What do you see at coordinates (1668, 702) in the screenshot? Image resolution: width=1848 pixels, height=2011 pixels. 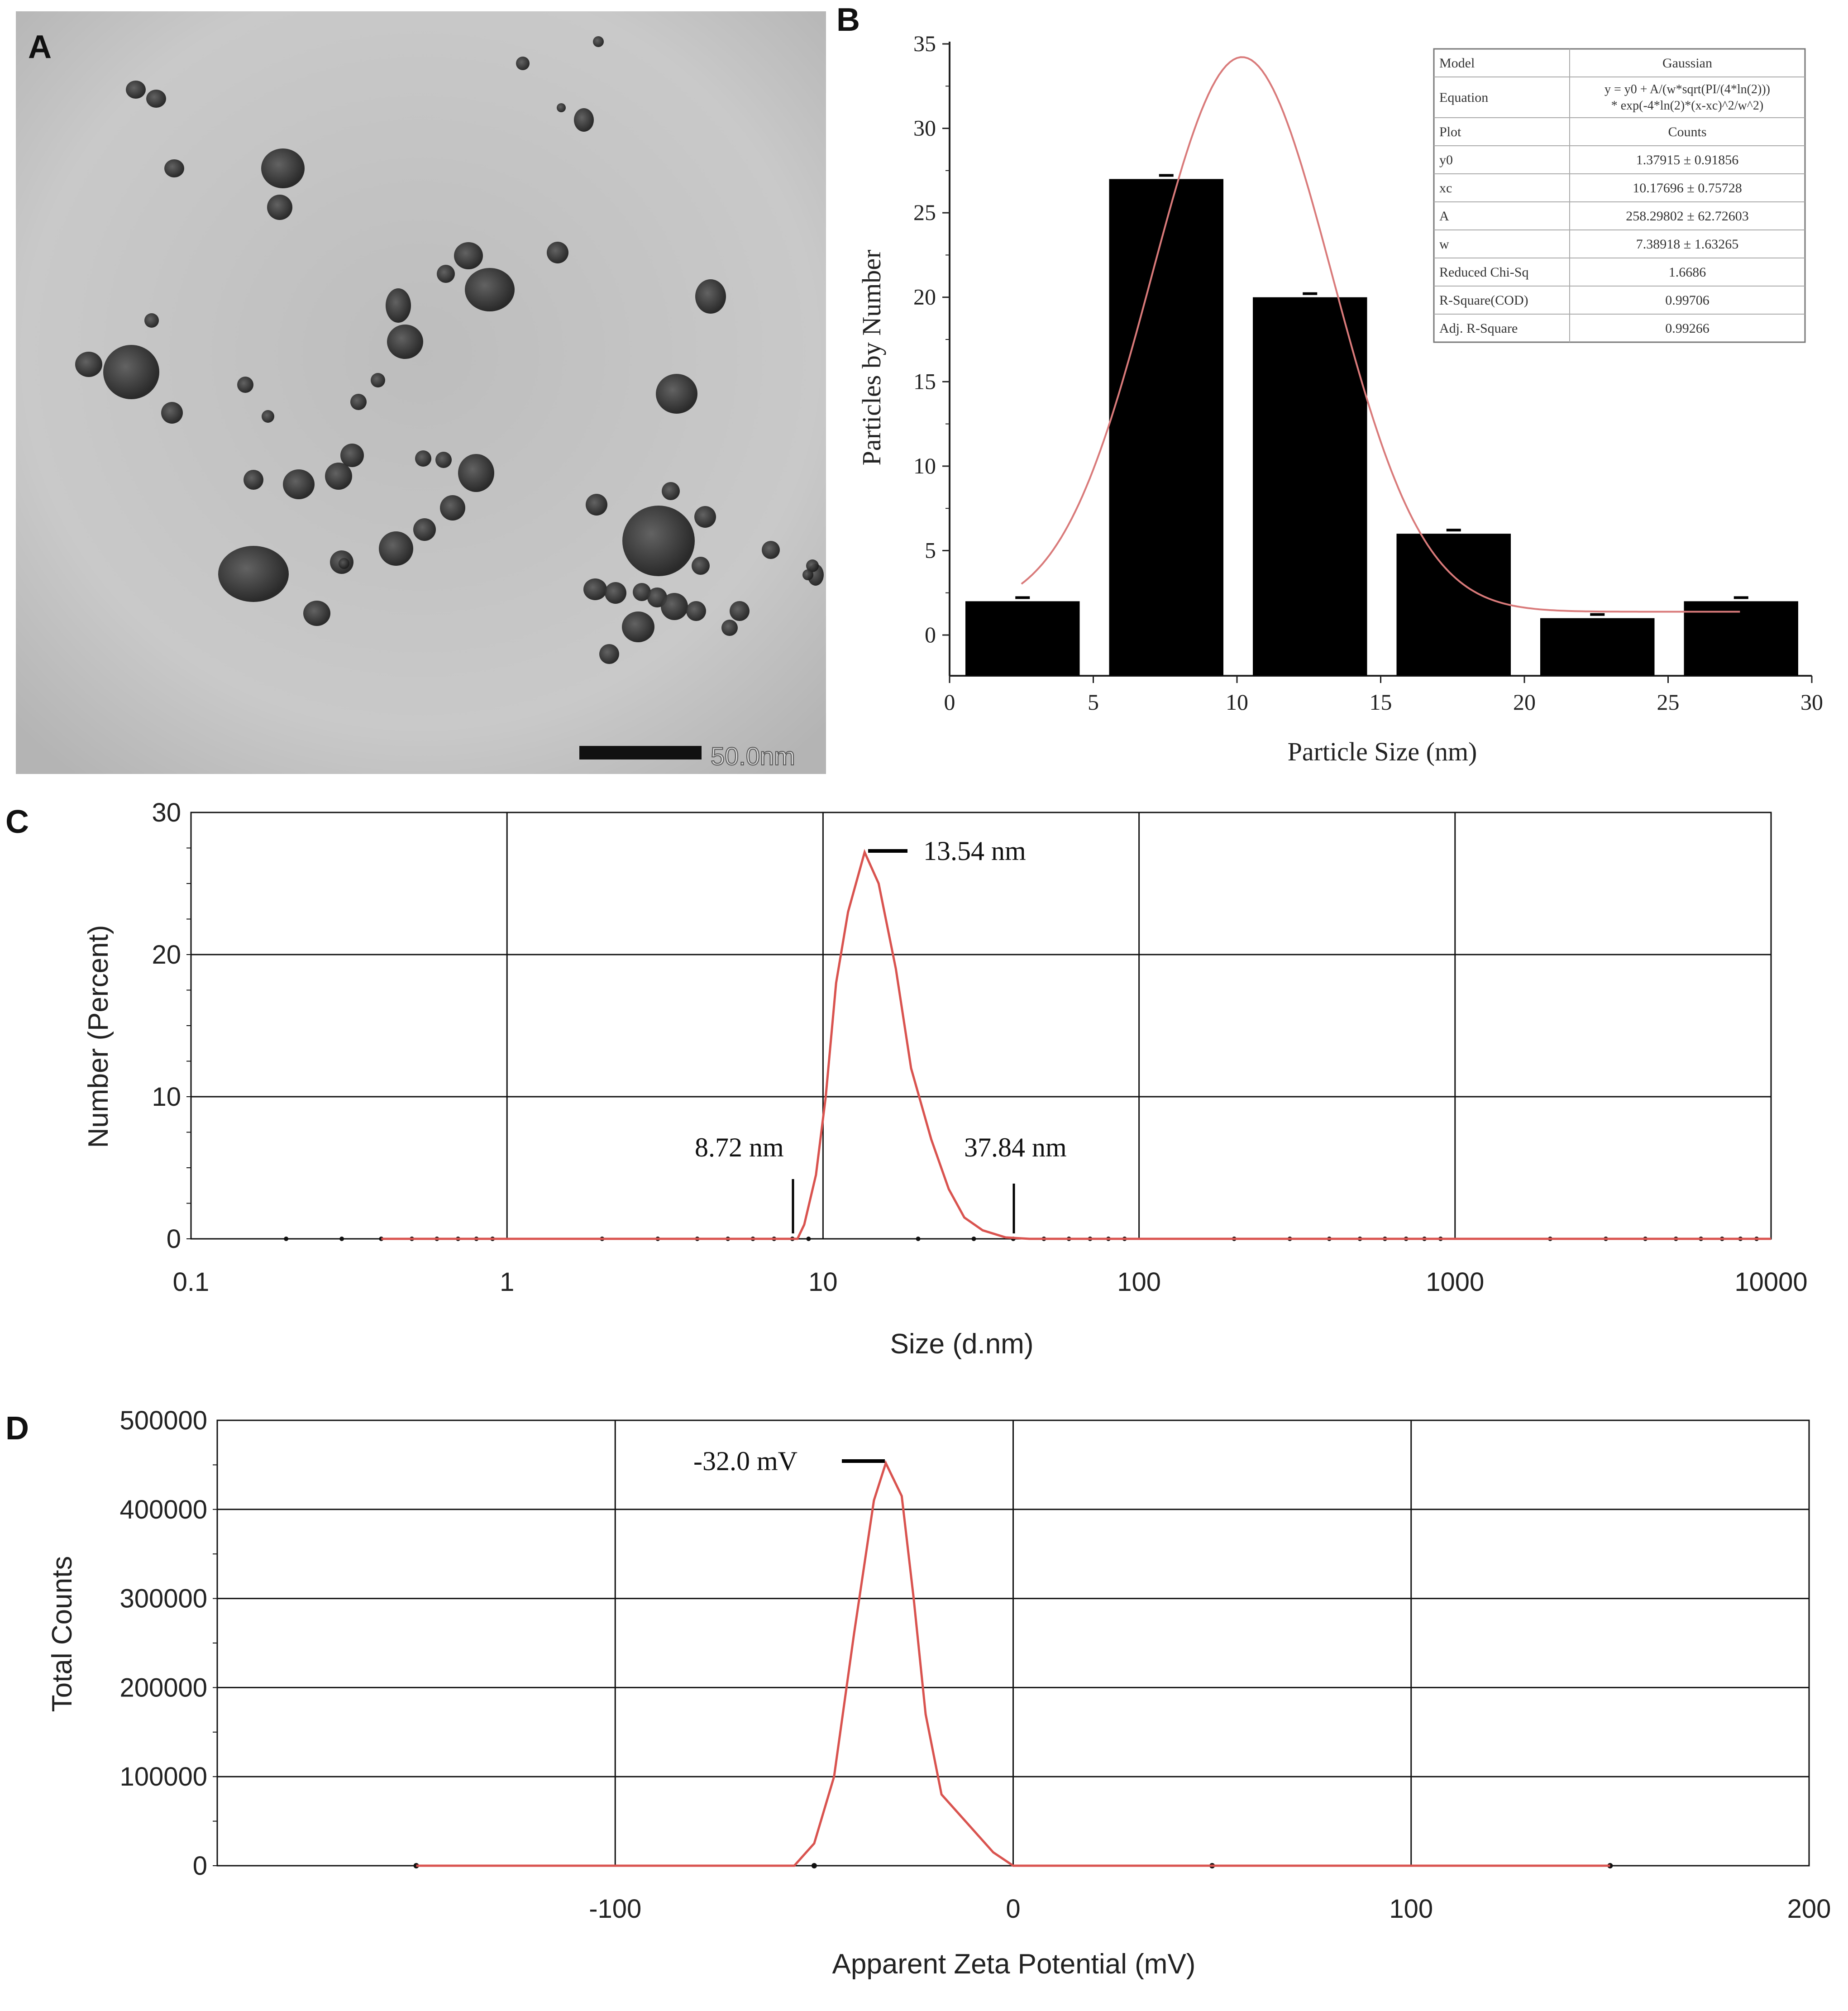 I see `b-x-tick-label: 25` at bounding box center [1668, 702].